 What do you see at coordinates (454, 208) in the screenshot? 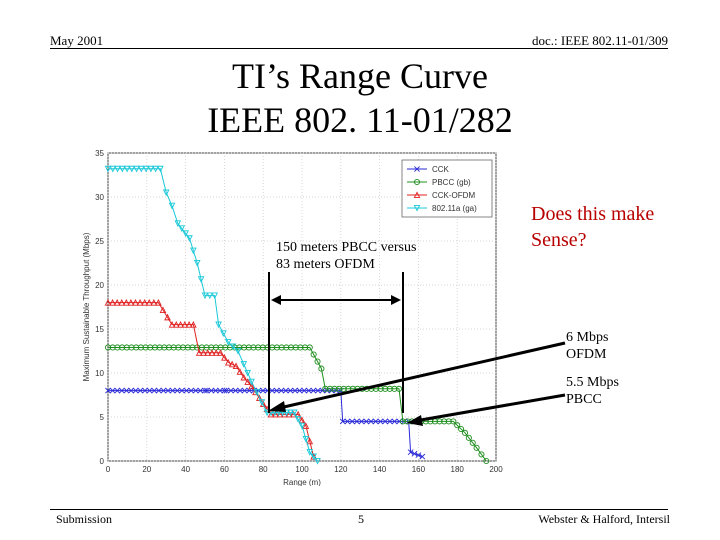
I see `legend-label-802-11a-ga: 802.11a (ga)` at bounding box center [454, 208].